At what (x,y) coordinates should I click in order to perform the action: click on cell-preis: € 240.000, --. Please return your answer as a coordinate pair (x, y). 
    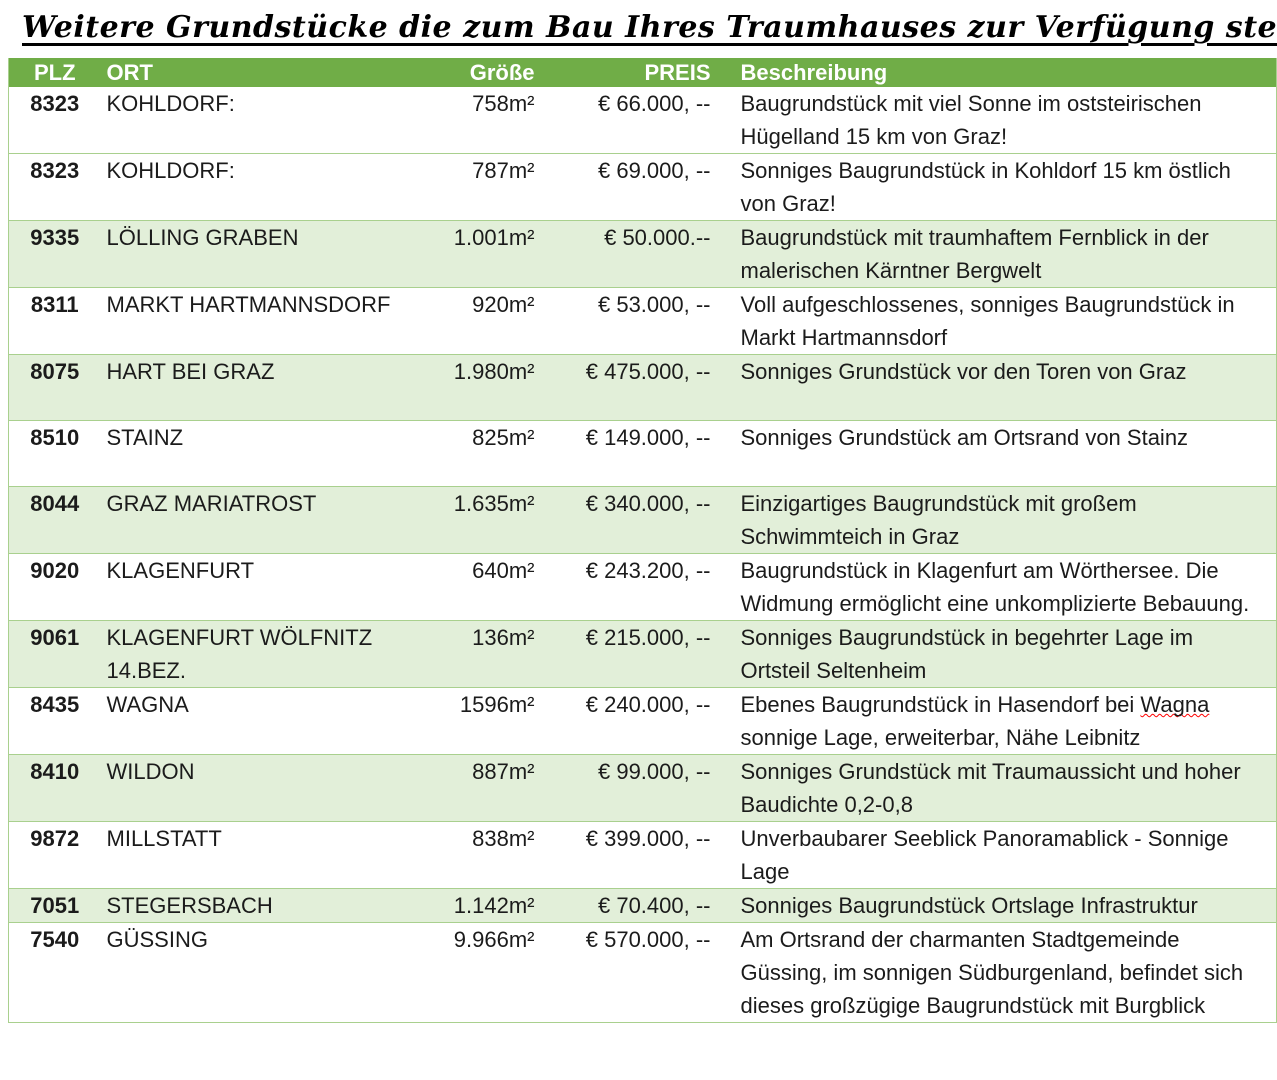
    Looking at the image, I should click on (631, 721).